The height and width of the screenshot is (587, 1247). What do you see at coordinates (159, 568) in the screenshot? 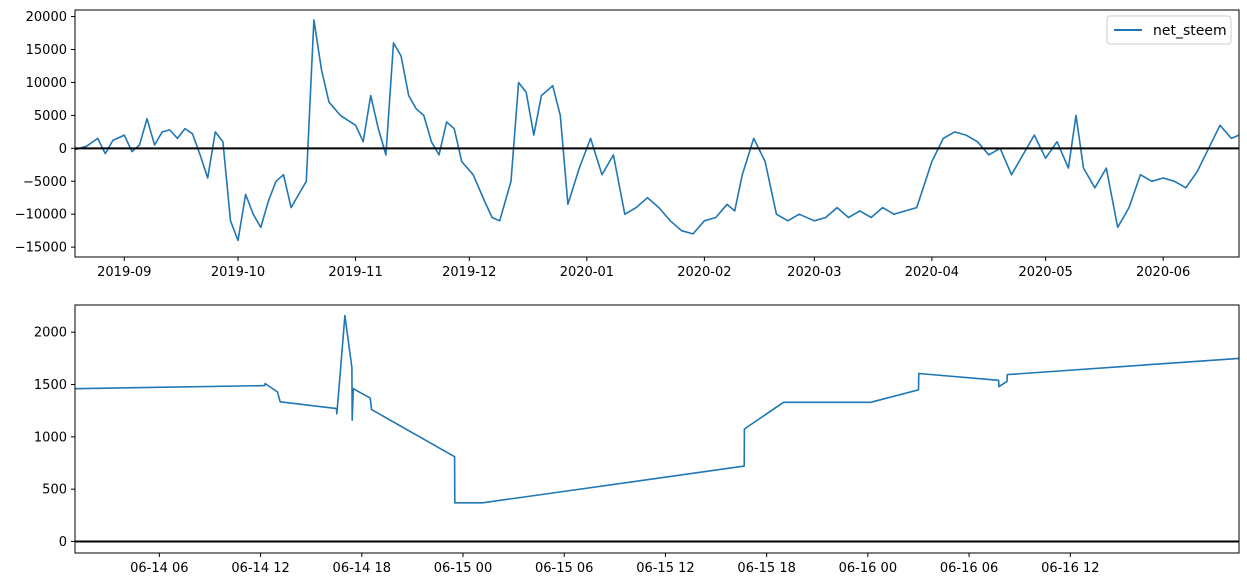
I see `x-tick-label: 06-14 06` at bounding box center [159, 568].